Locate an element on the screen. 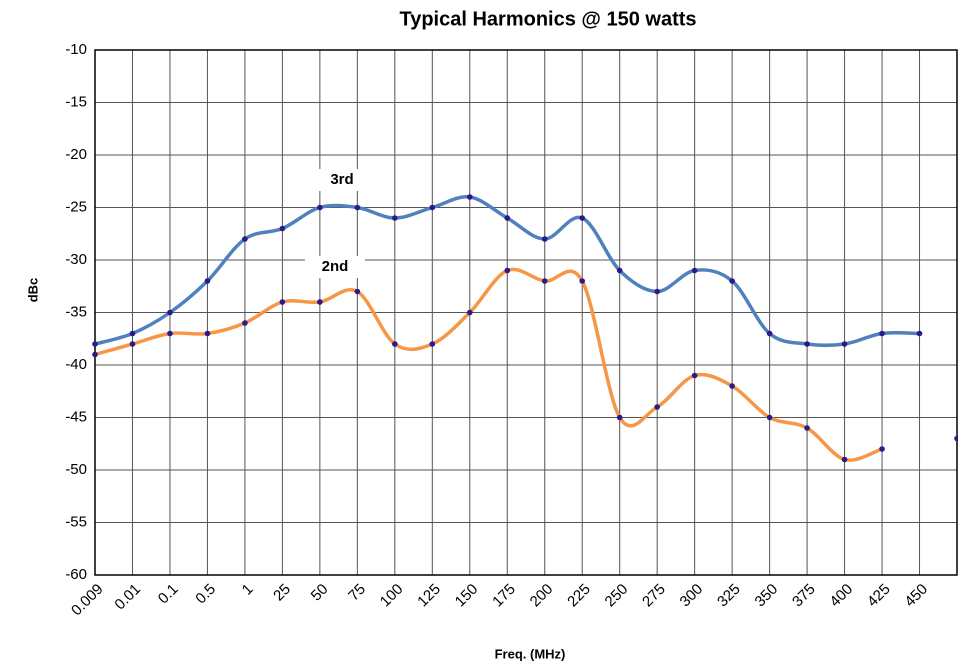  x-tick-label: 425 is located at coordinates (879, 596).